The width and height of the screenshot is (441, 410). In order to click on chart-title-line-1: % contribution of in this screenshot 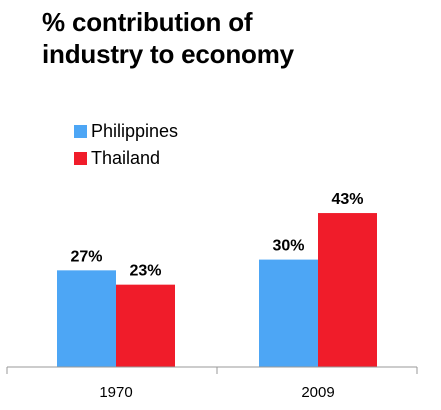, I will do `click(147, 22)`.